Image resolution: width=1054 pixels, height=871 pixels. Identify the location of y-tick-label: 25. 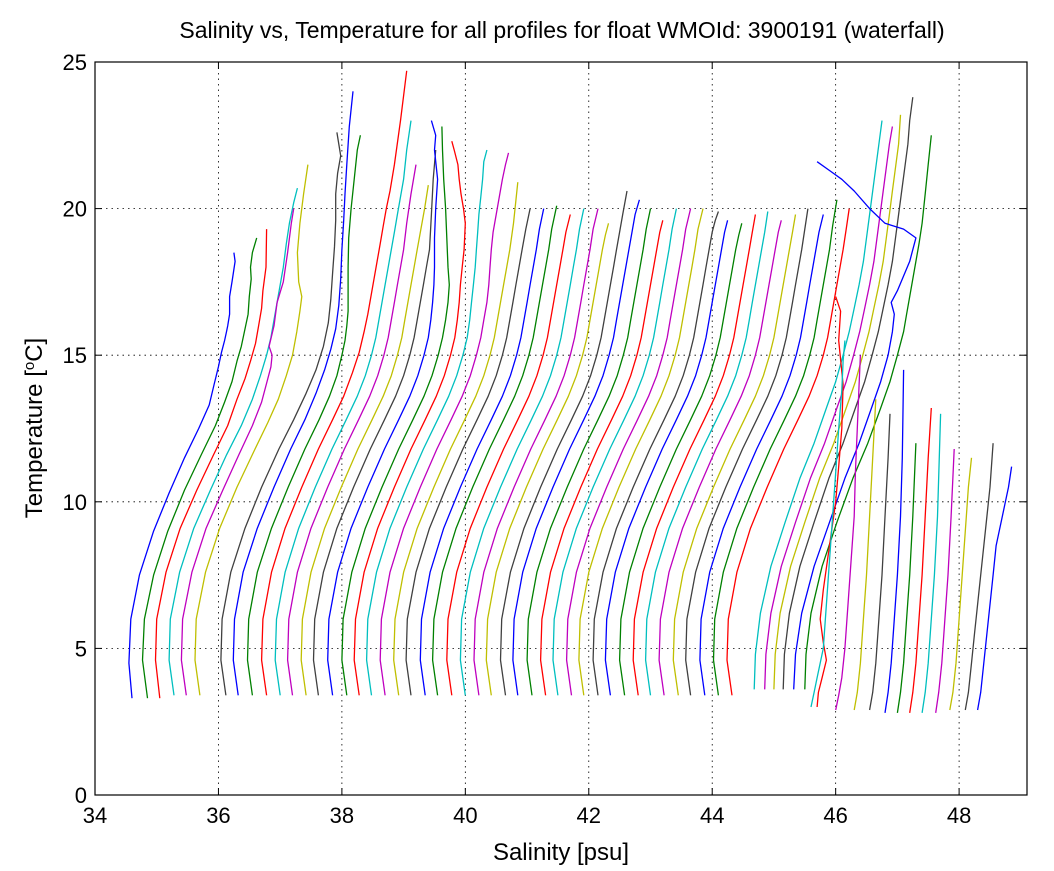
(75, 62).